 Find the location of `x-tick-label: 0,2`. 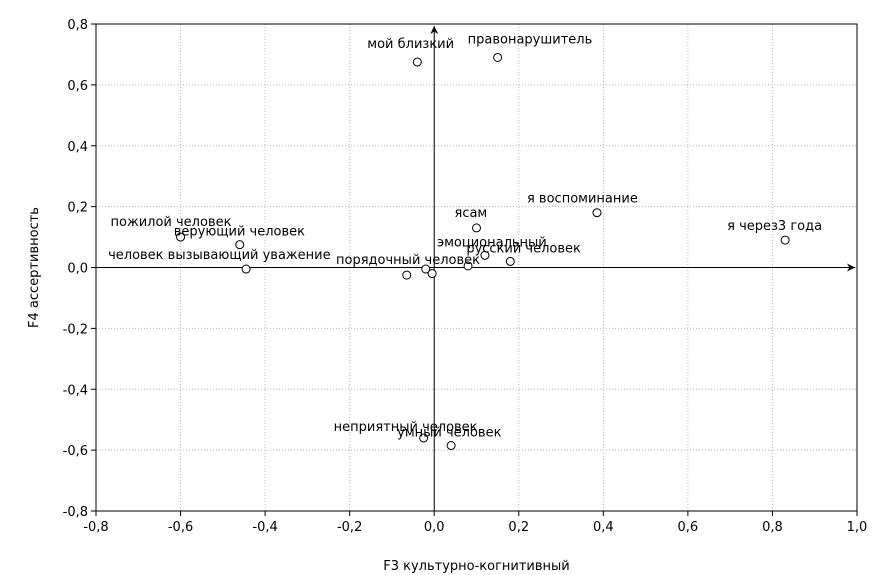

x-tick-label: 0,2 is located at coordinates (518, 527).